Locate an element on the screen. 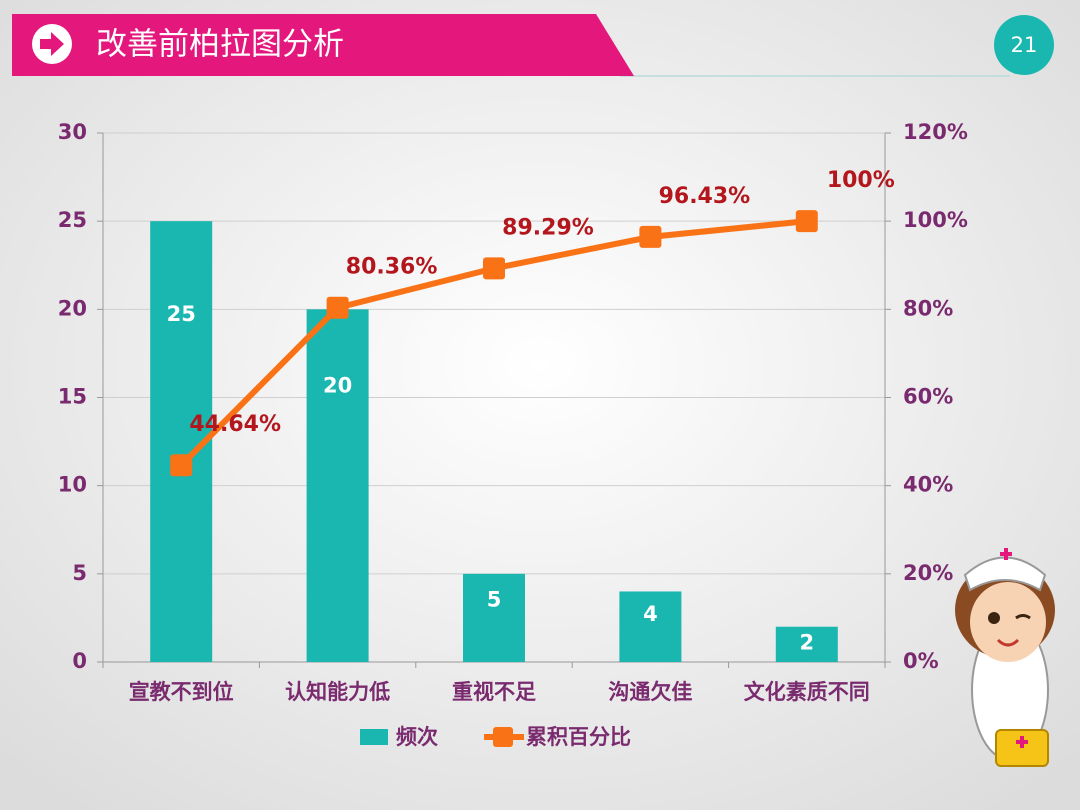 The width and height of the screenshot is (1080, 810). line-value-label: 44.64% is located at coordinates (235, 424).